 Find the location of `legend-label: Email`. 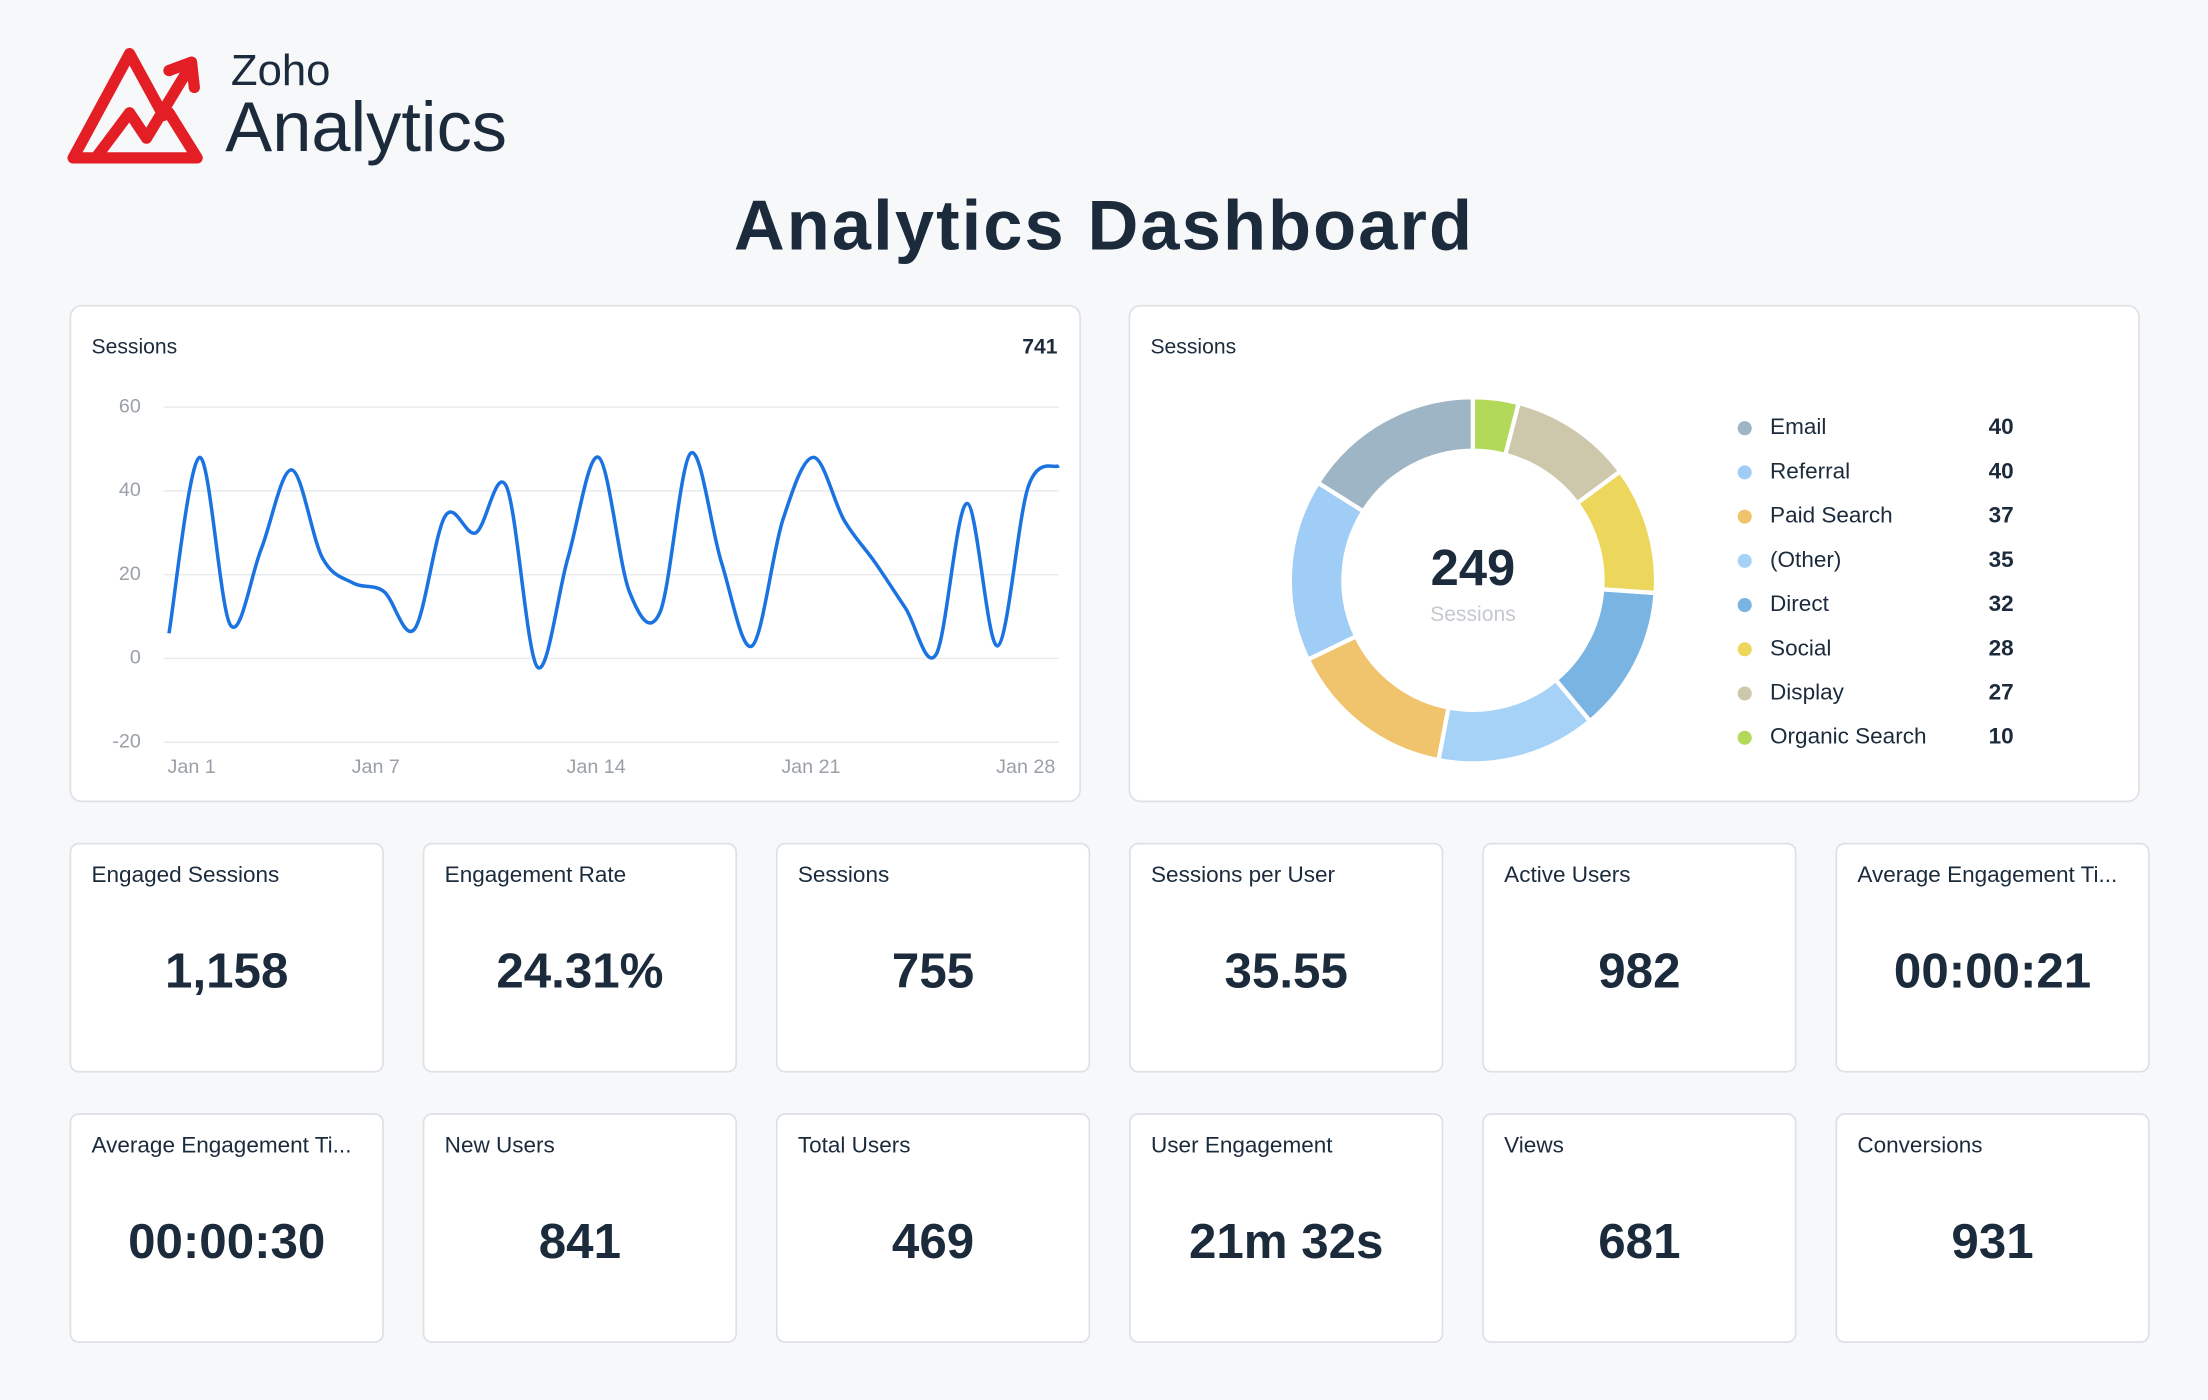

legend-label: Email is located at coordinates (1798, 426).